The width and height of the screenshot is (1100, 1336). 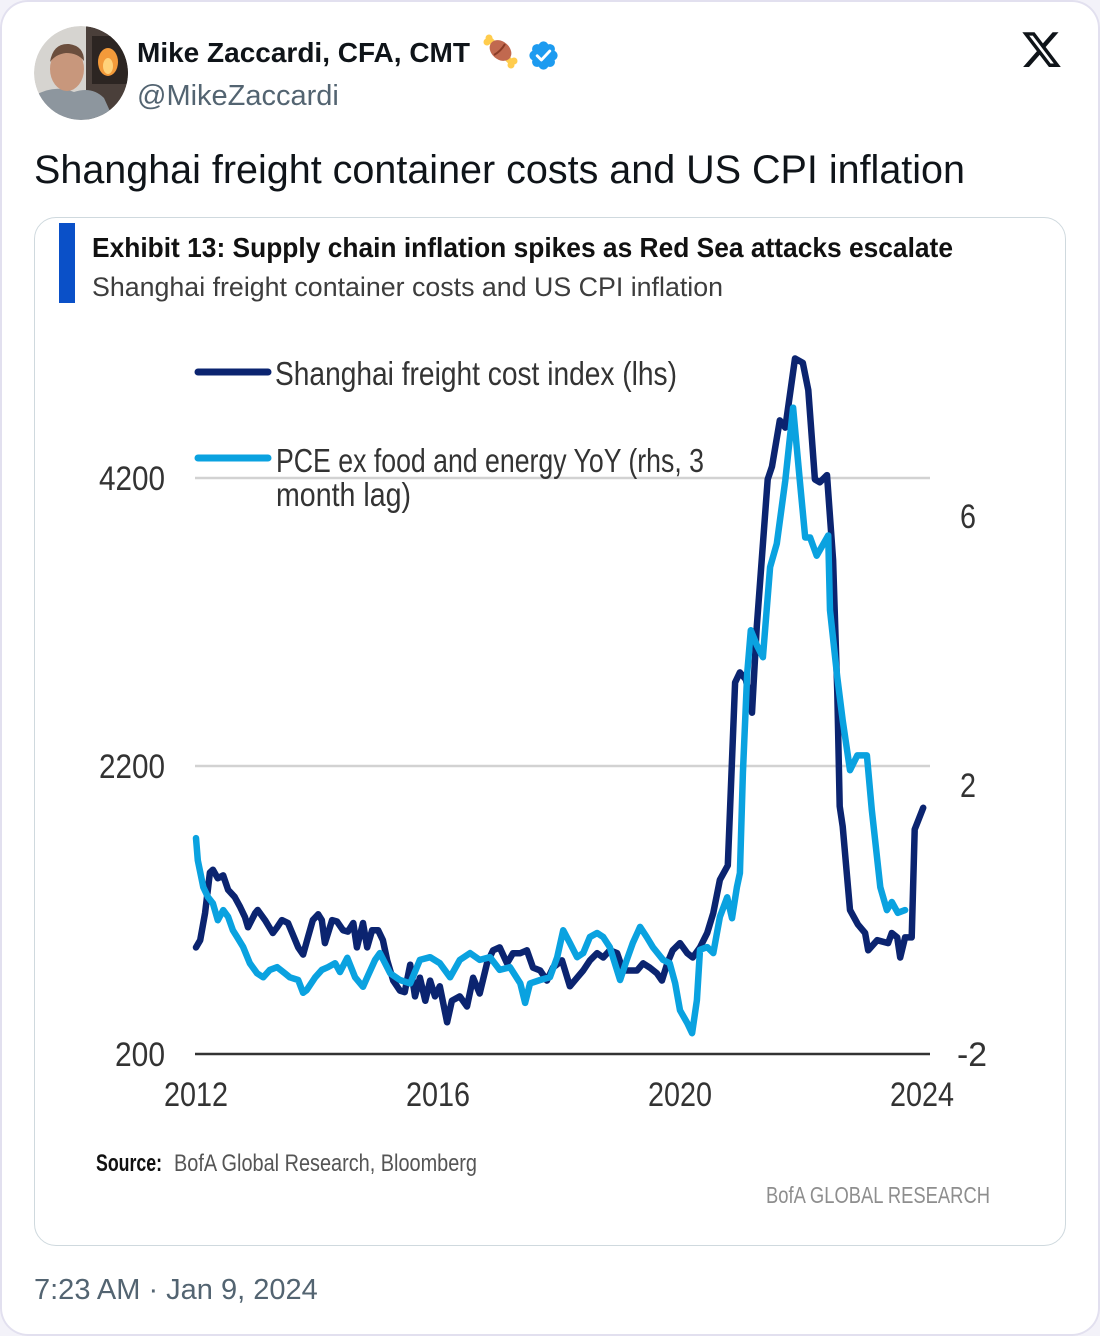 What do you see at coordinates (438, 1095) in the screenshot?
I see `x-tick-label: 2016` at bounding box center [438, 1095].